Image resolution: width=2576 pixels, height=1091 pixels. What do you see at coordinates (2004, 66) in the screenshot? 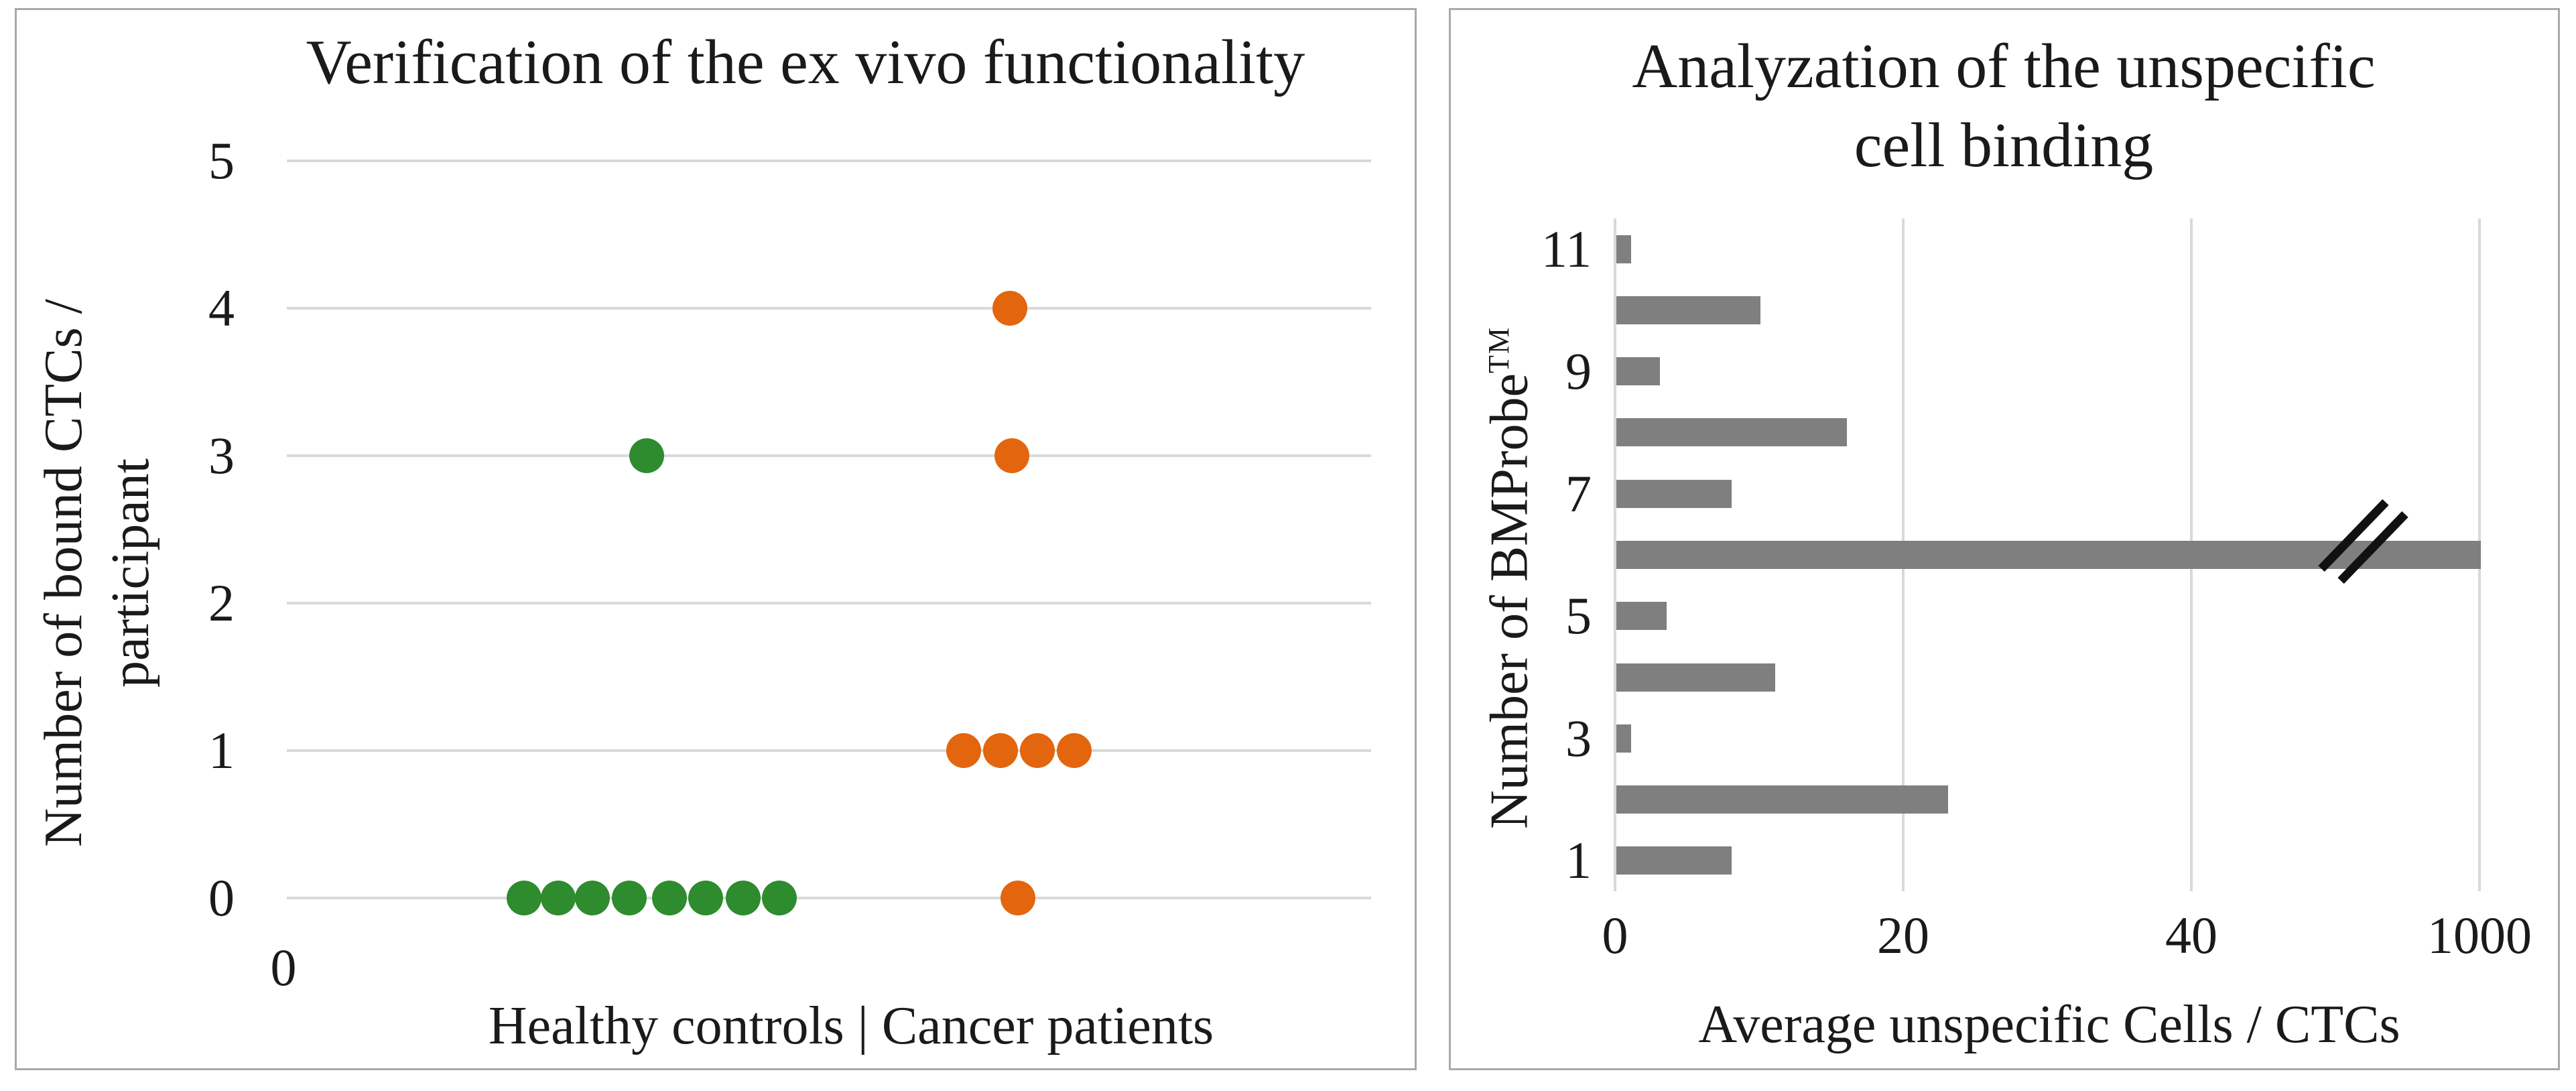
I see `right-chart-title-line1: Analyzation of the unspecific` at bounding box center [2004, 66].